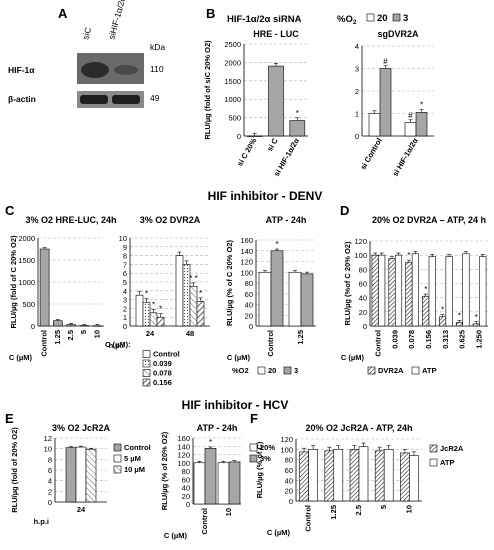  I want to click on y-tick-label: 5, so click(125, 282).